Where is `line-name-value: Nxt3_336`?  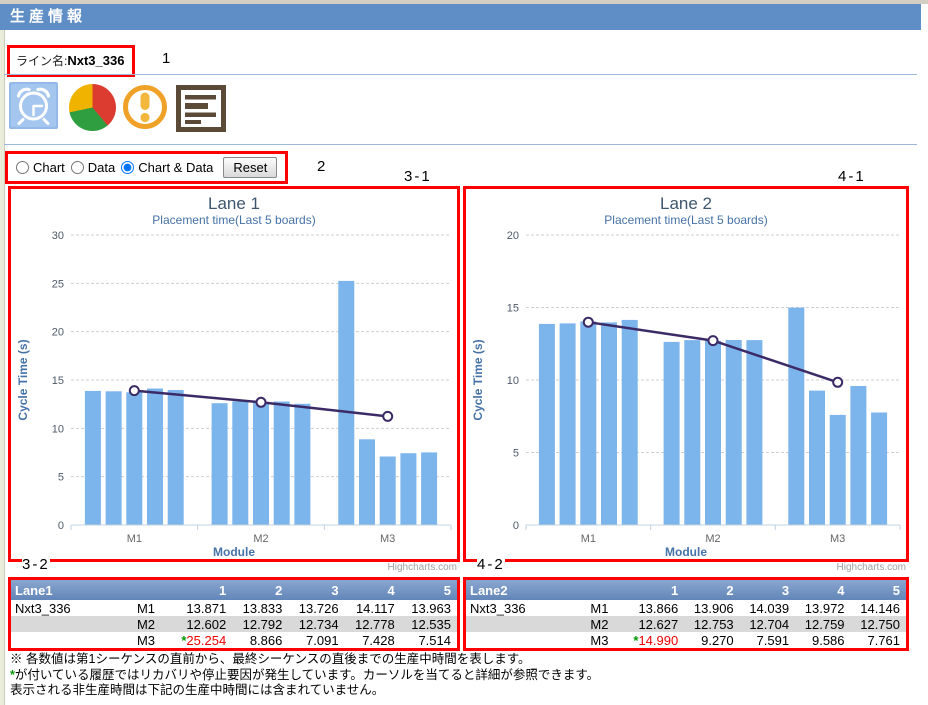
line-name-value: Nxt3_336 is located at coordinates (96, 60).